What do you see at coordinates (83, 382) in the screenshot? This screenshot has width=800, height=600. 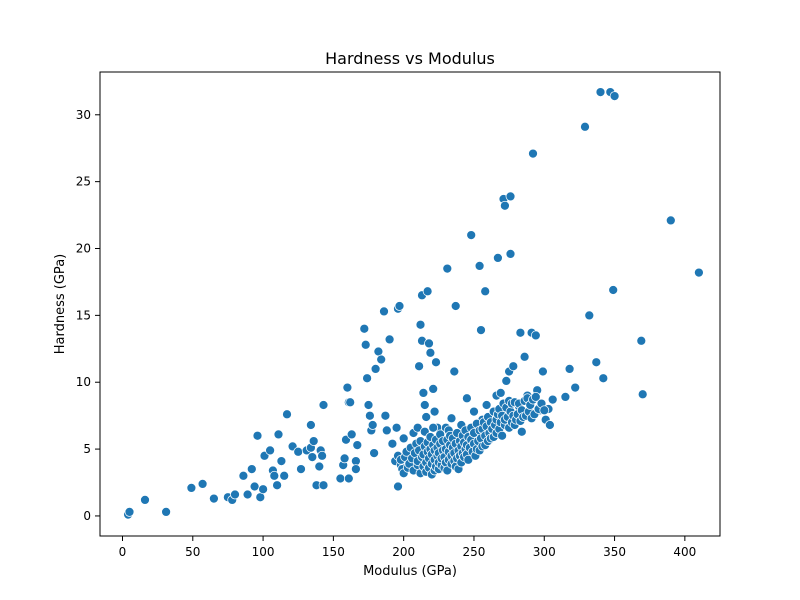 I see `y-tick-label: 10` at bounding box center [83, 382].